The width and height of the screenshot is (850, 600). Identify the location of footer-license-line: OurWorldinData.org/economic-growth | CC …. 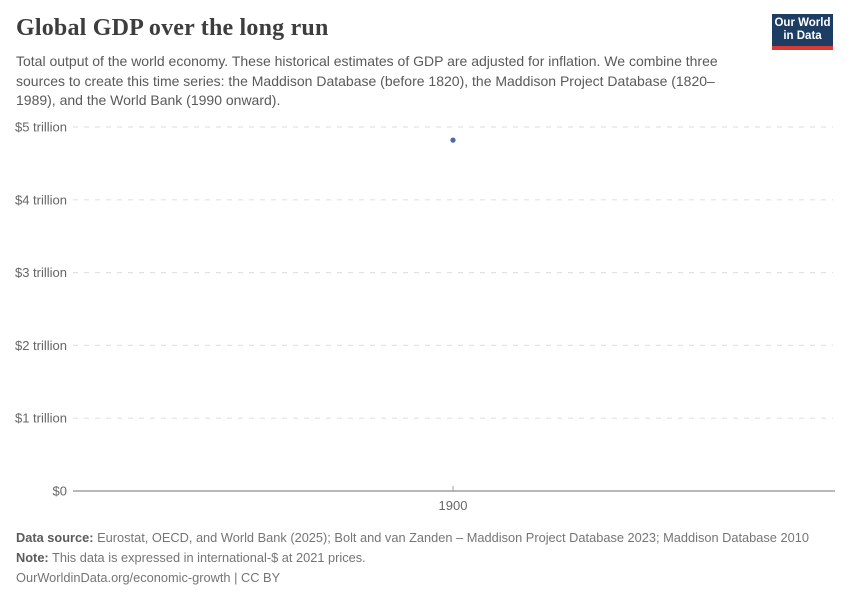
(426, 578).